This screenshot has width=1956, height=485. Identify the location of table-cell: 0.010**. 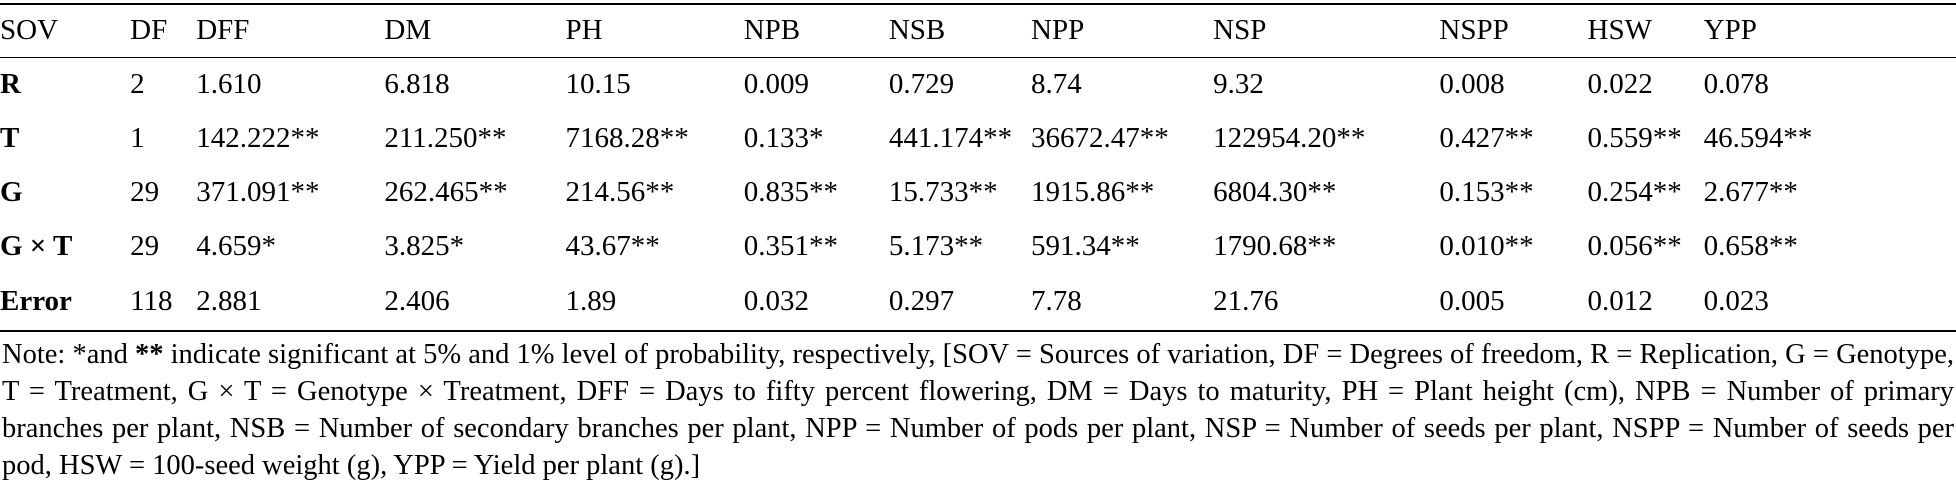
(1486, 245).